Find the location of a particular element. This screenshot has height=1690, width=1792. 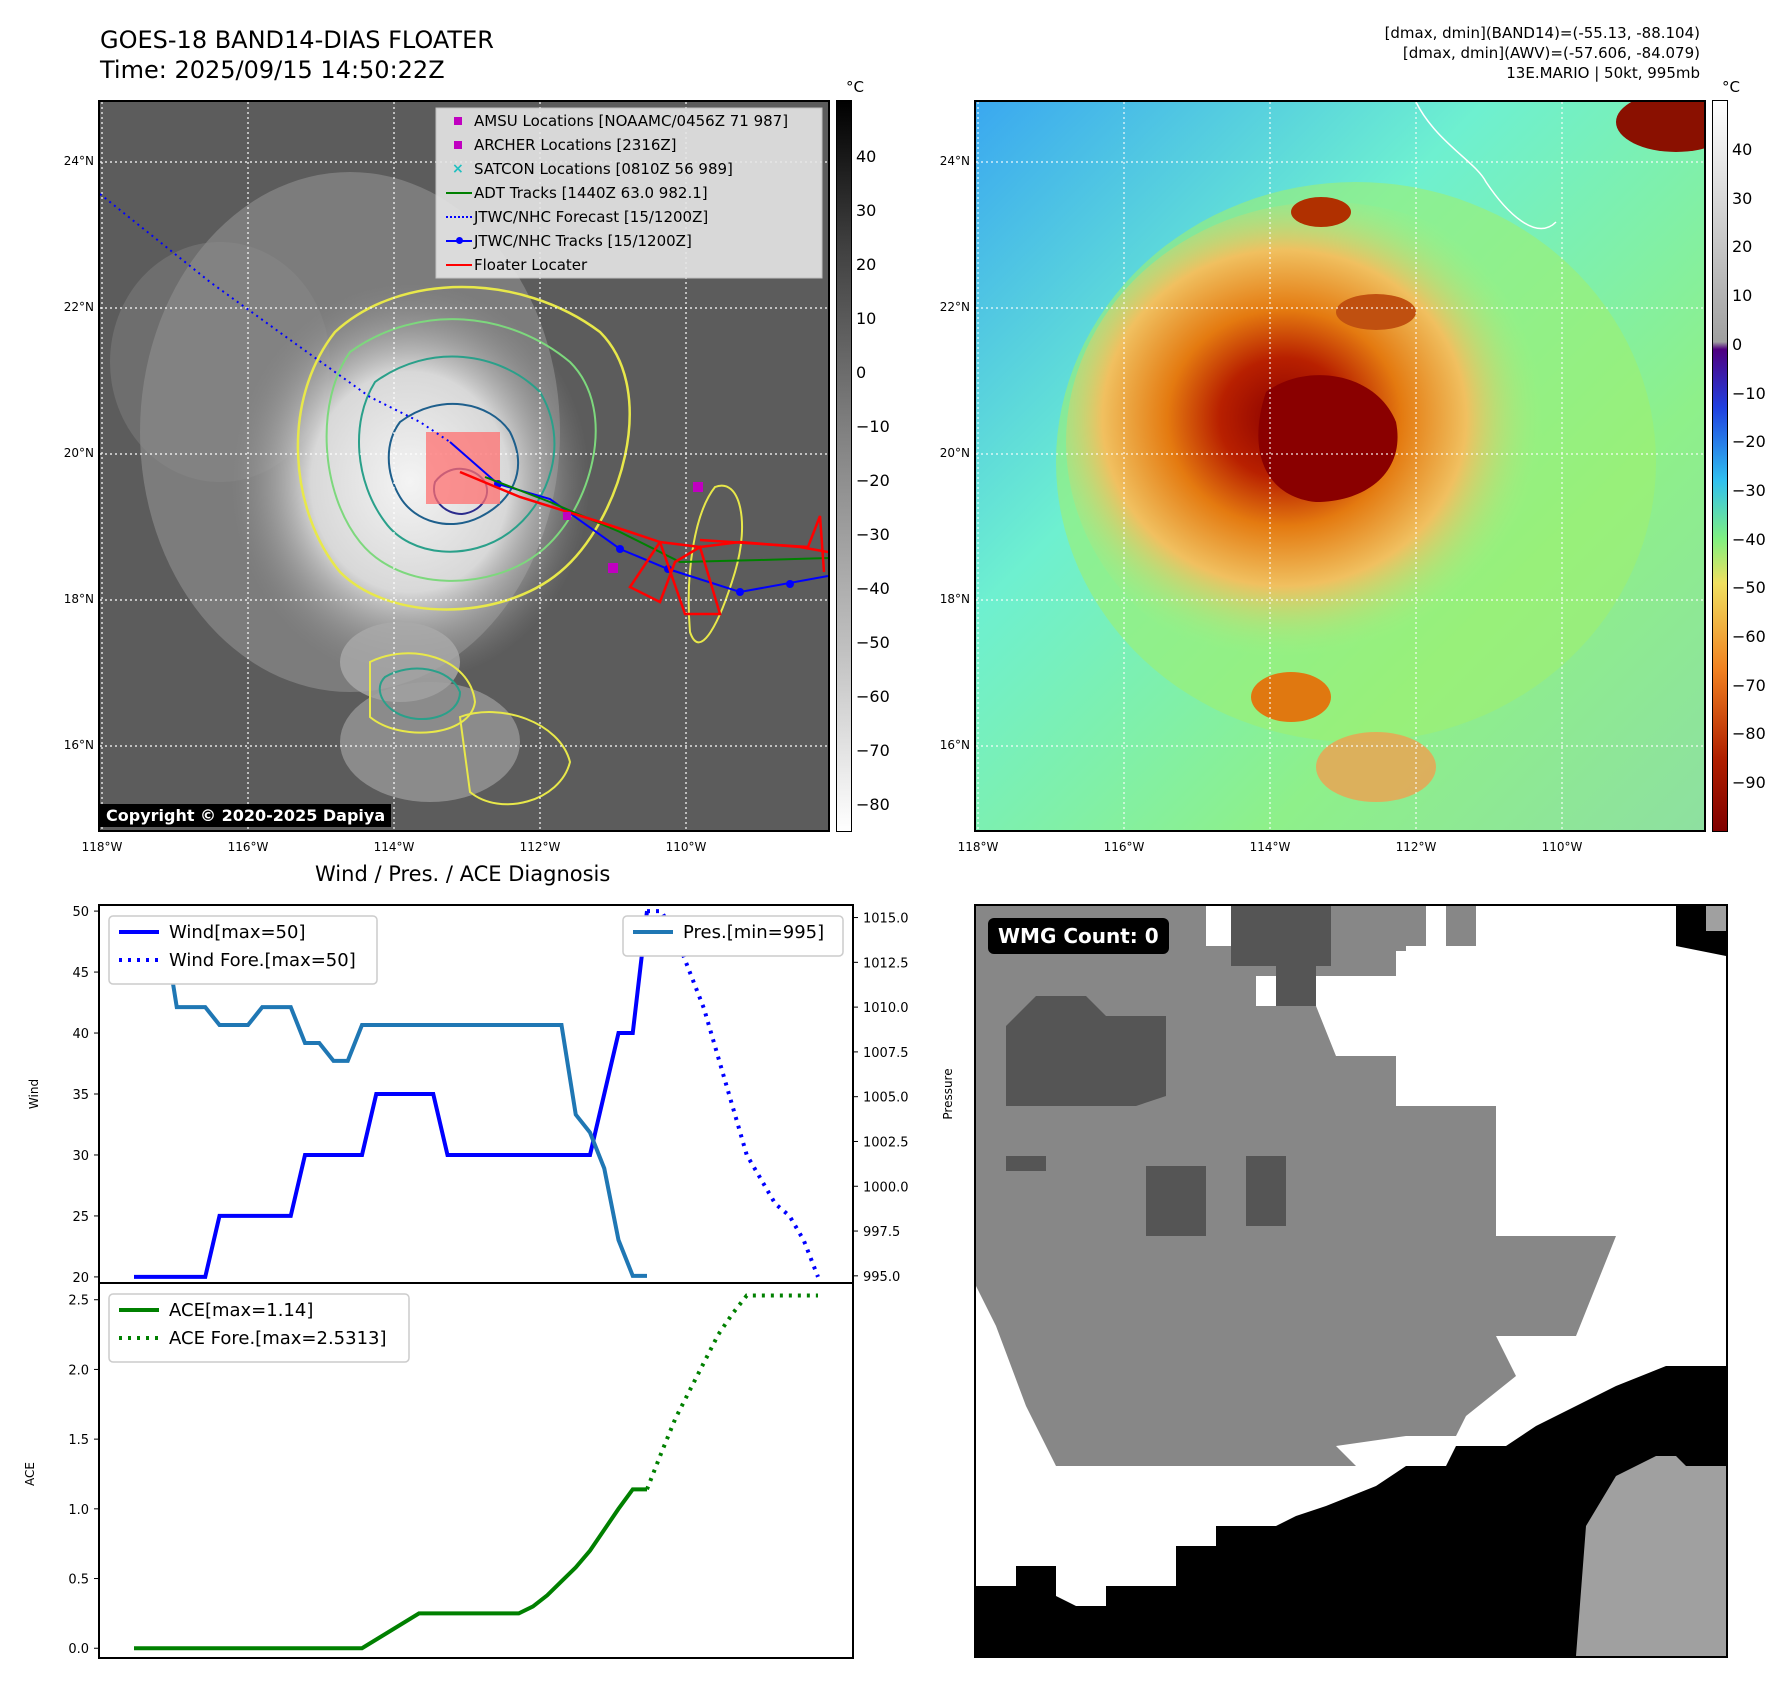

lat-tick-label: 20°N is located at coordinates (954, 453).